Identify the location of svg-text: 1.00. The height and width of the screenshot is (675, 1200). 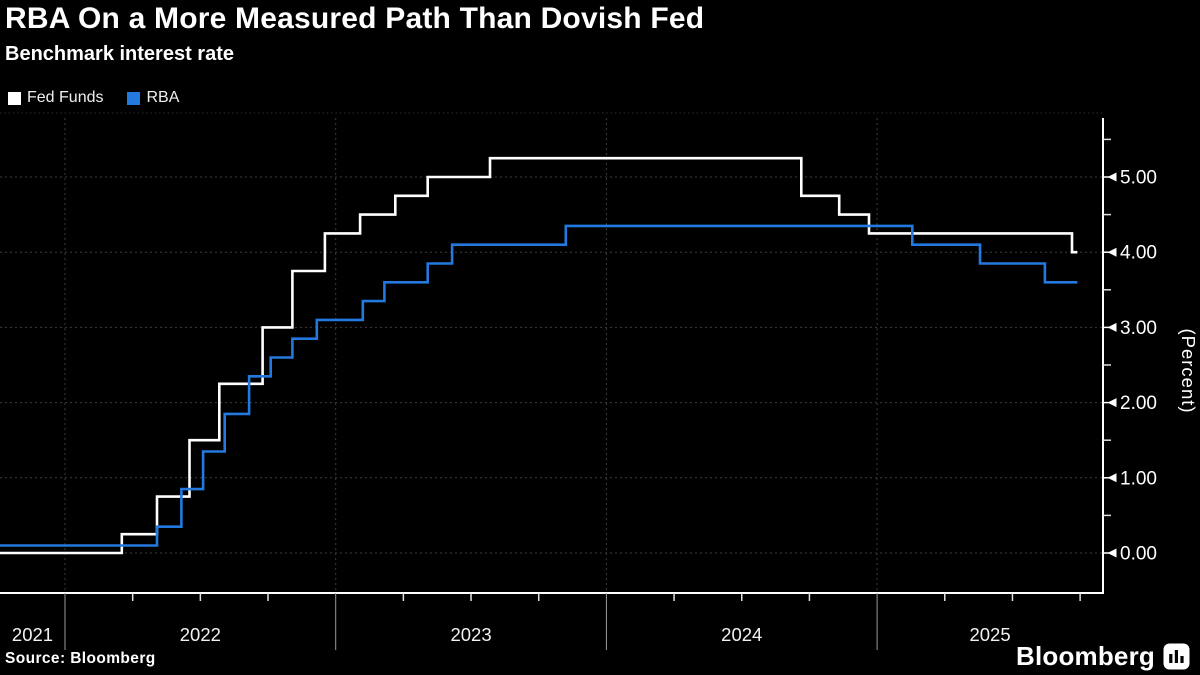
(1138, 478).